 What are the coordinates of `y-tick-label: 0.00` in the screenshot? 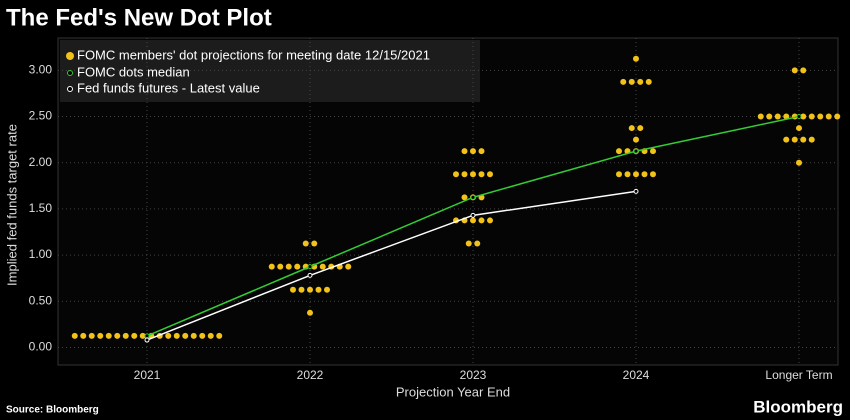 It's located at (41, 347).